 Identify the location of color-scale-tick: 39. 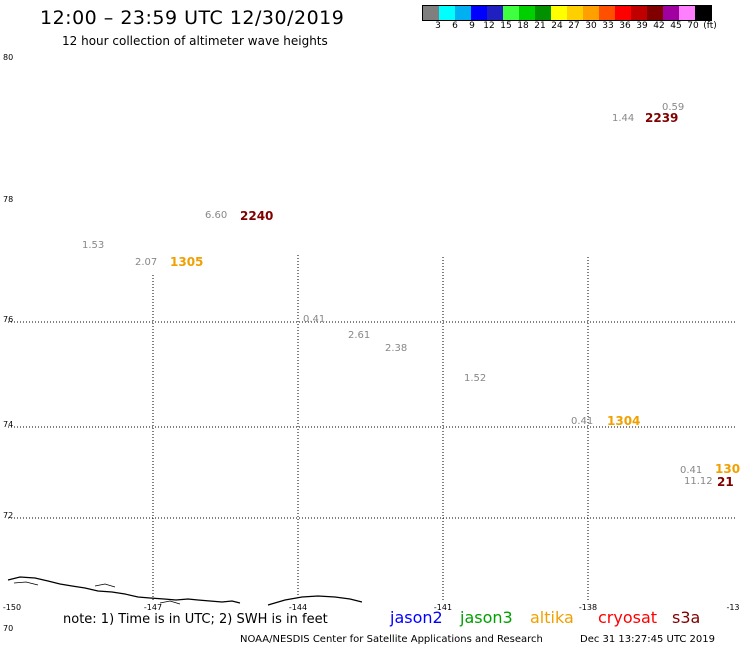
(642, 26).